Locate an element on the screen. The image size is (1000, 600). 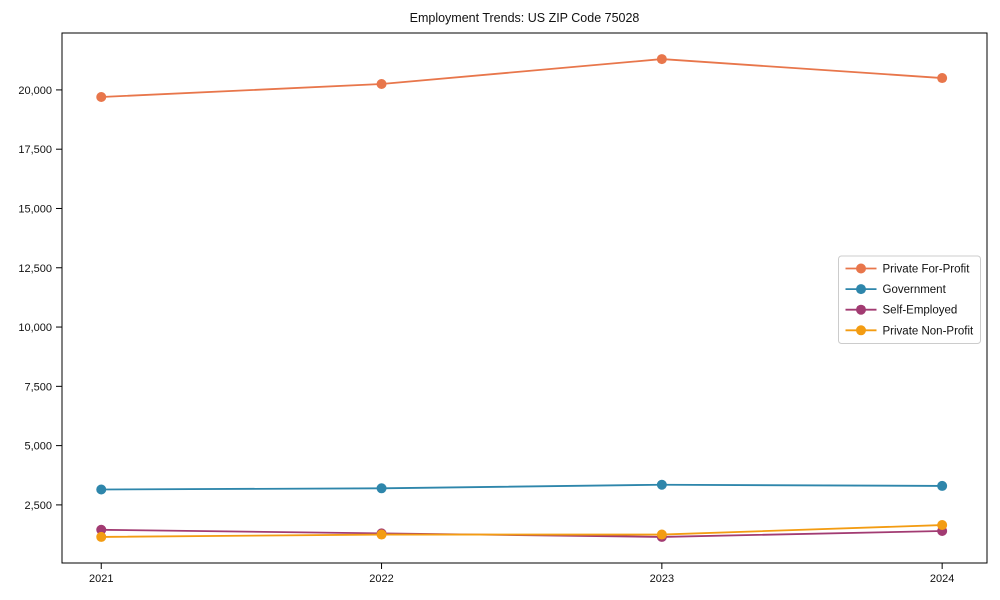
legend-box is located at coordinates (909, 299).